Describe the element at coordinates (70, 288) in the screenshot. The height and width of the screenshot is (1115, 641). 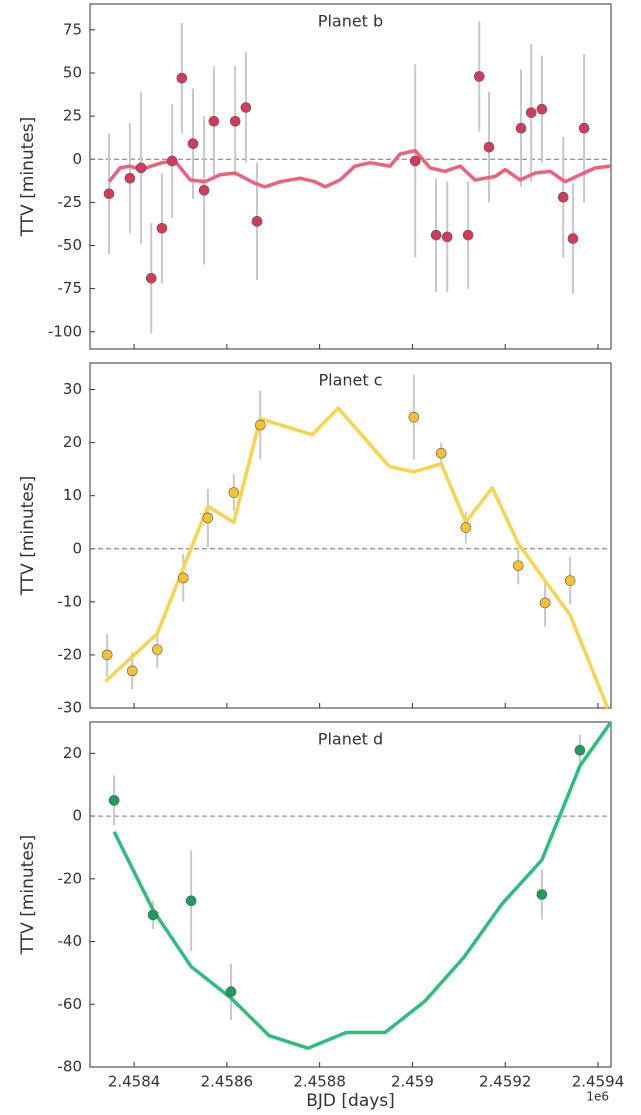
I see `y-tick-label: -75` at that location.